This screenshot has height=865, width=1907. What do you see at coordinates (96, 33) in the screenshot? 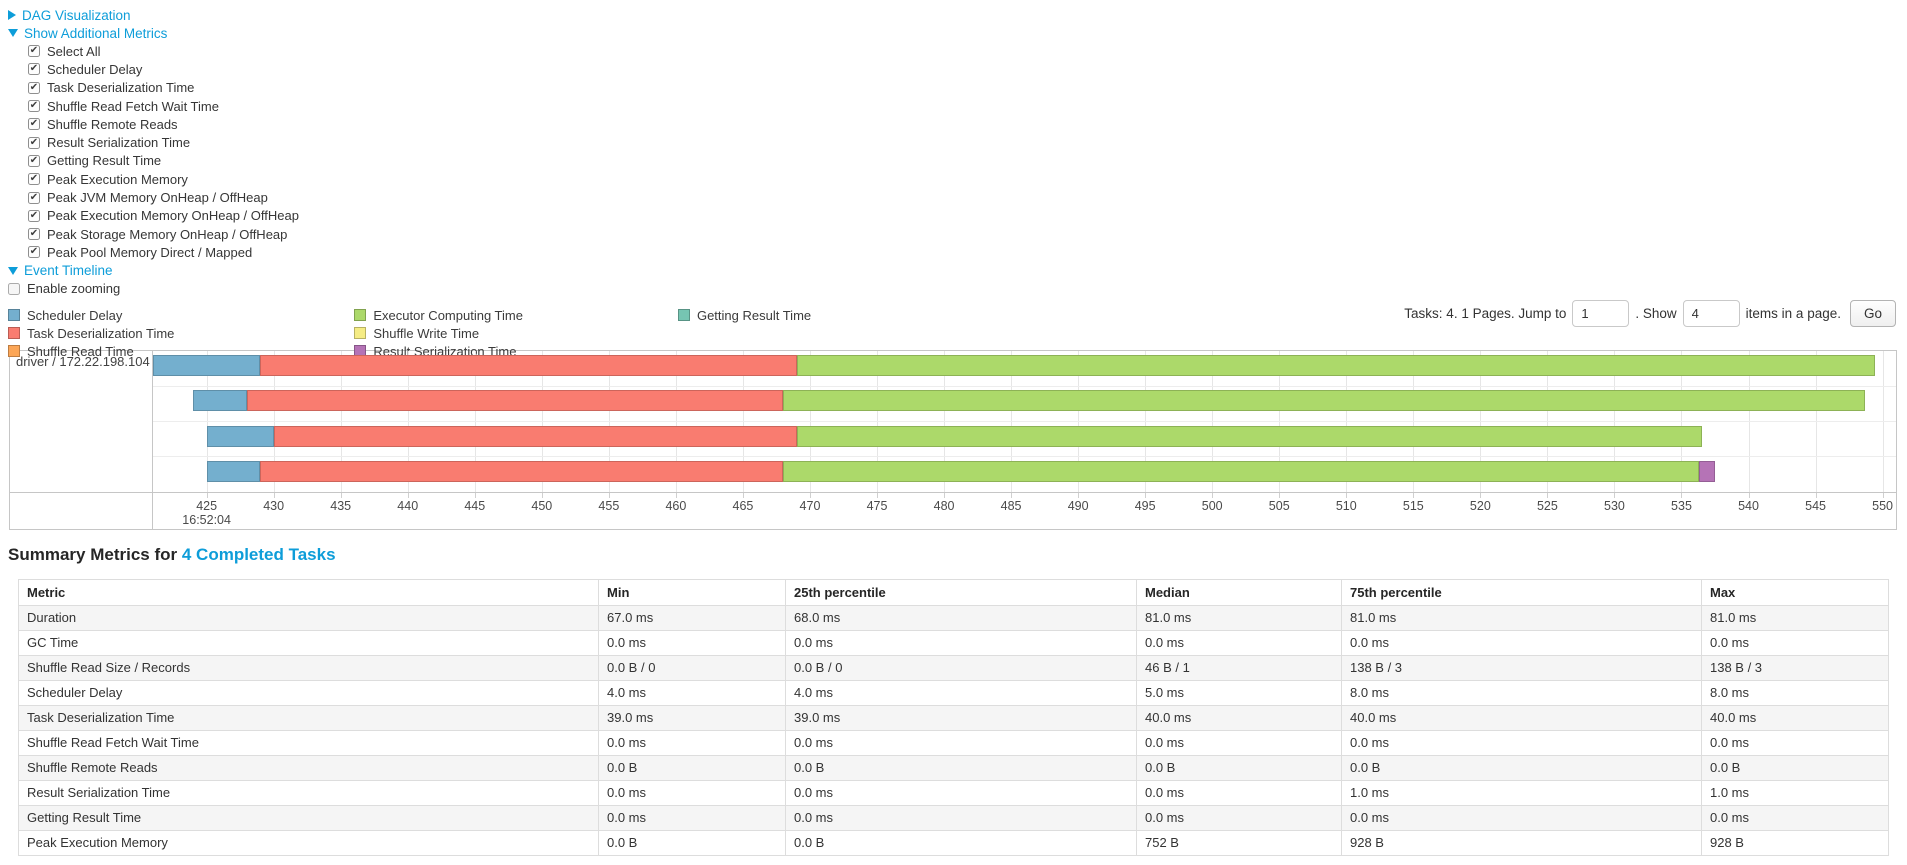
I see `show-additional-metrics-label: Show Additional Metrics` at bounding box center [96, 33].